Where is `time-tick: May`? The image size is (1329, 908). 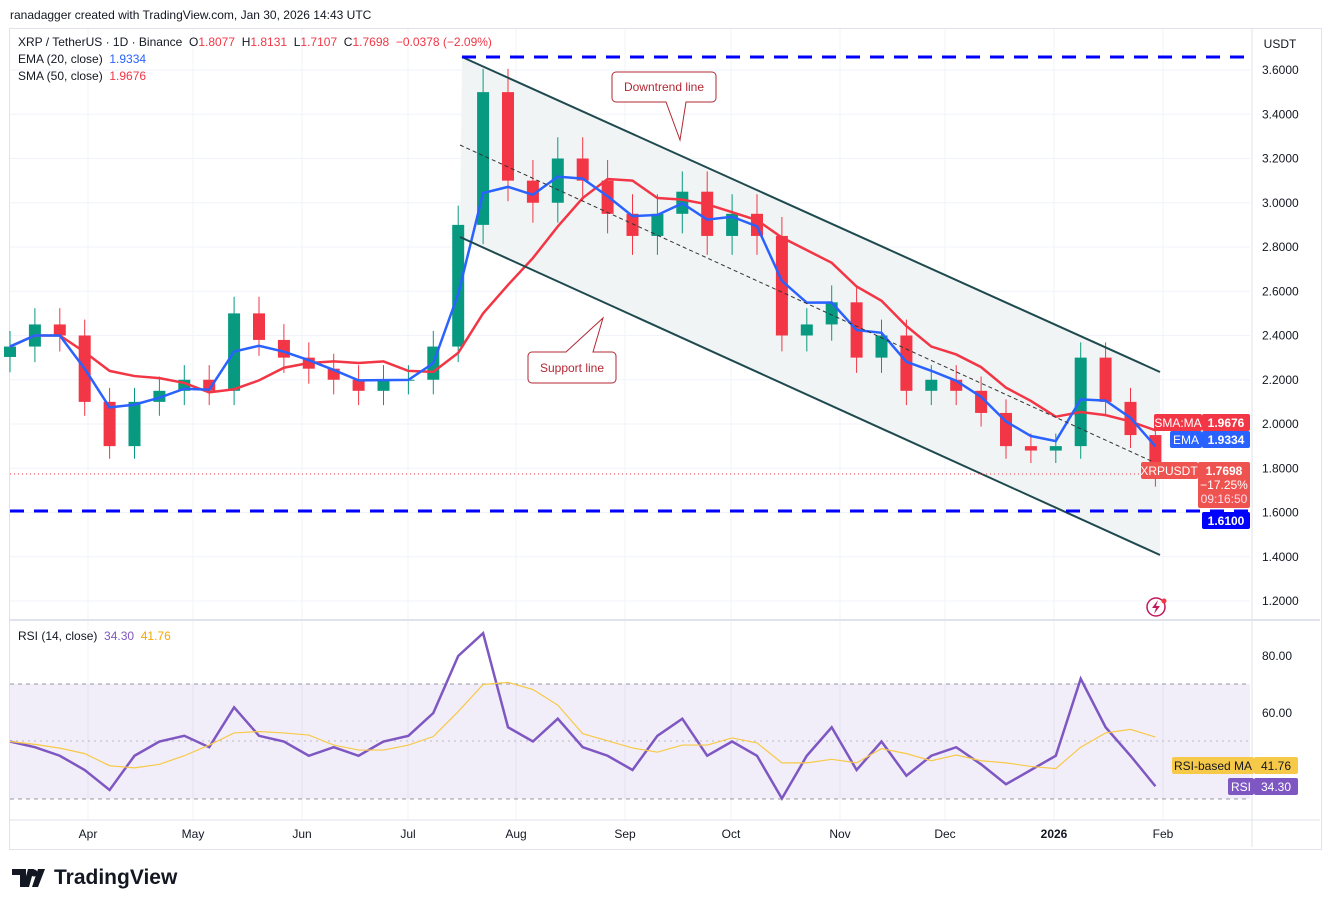
time-tick: May is located at coordinates (193, 834).